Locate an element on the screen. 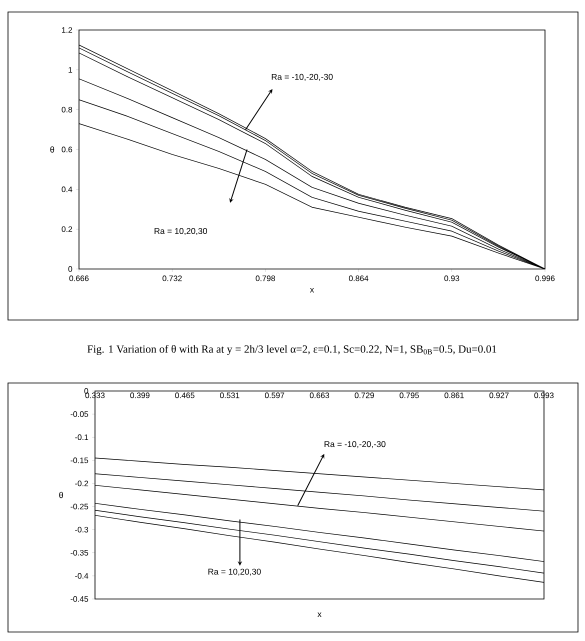 This screenshot has height=641, width=585. caption: Fig. 1 Variation of θ with Ra at y = 2h/3 level α=2, ε=0.1, Sc=0.22, N=1, SB$_{0B}$=0.5, Du=0.01 is located at coordinates (291, 350).